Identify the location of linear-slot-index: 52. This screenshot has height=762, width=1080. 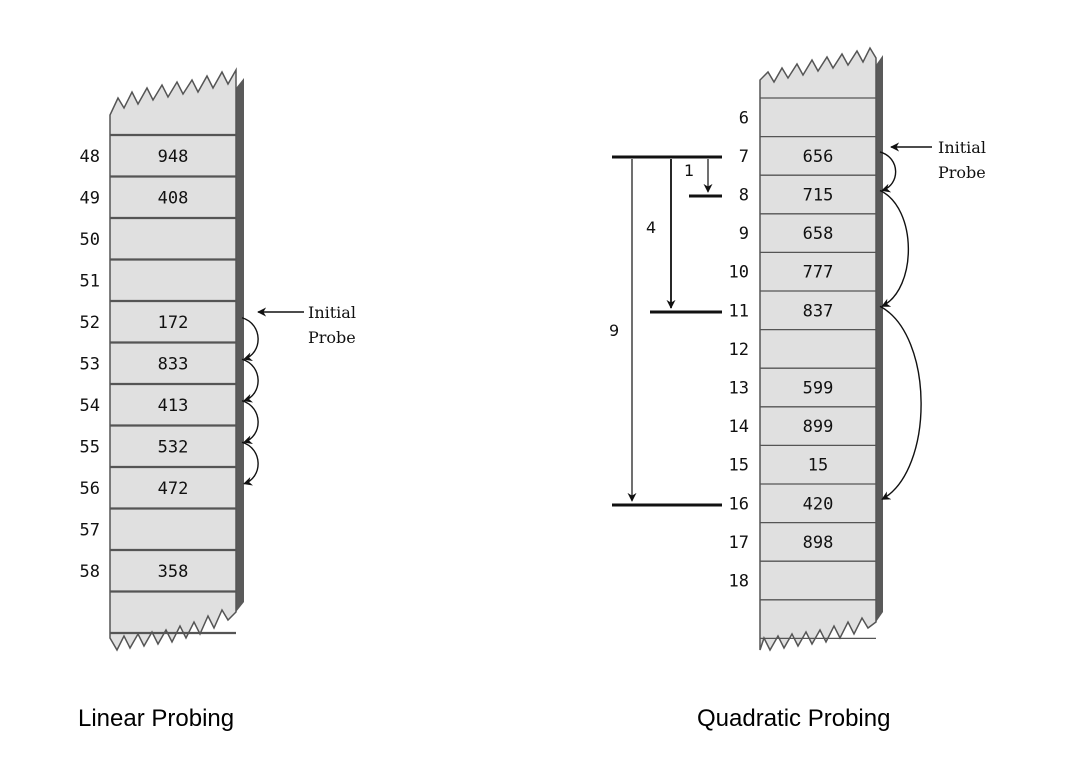
(90, 323).